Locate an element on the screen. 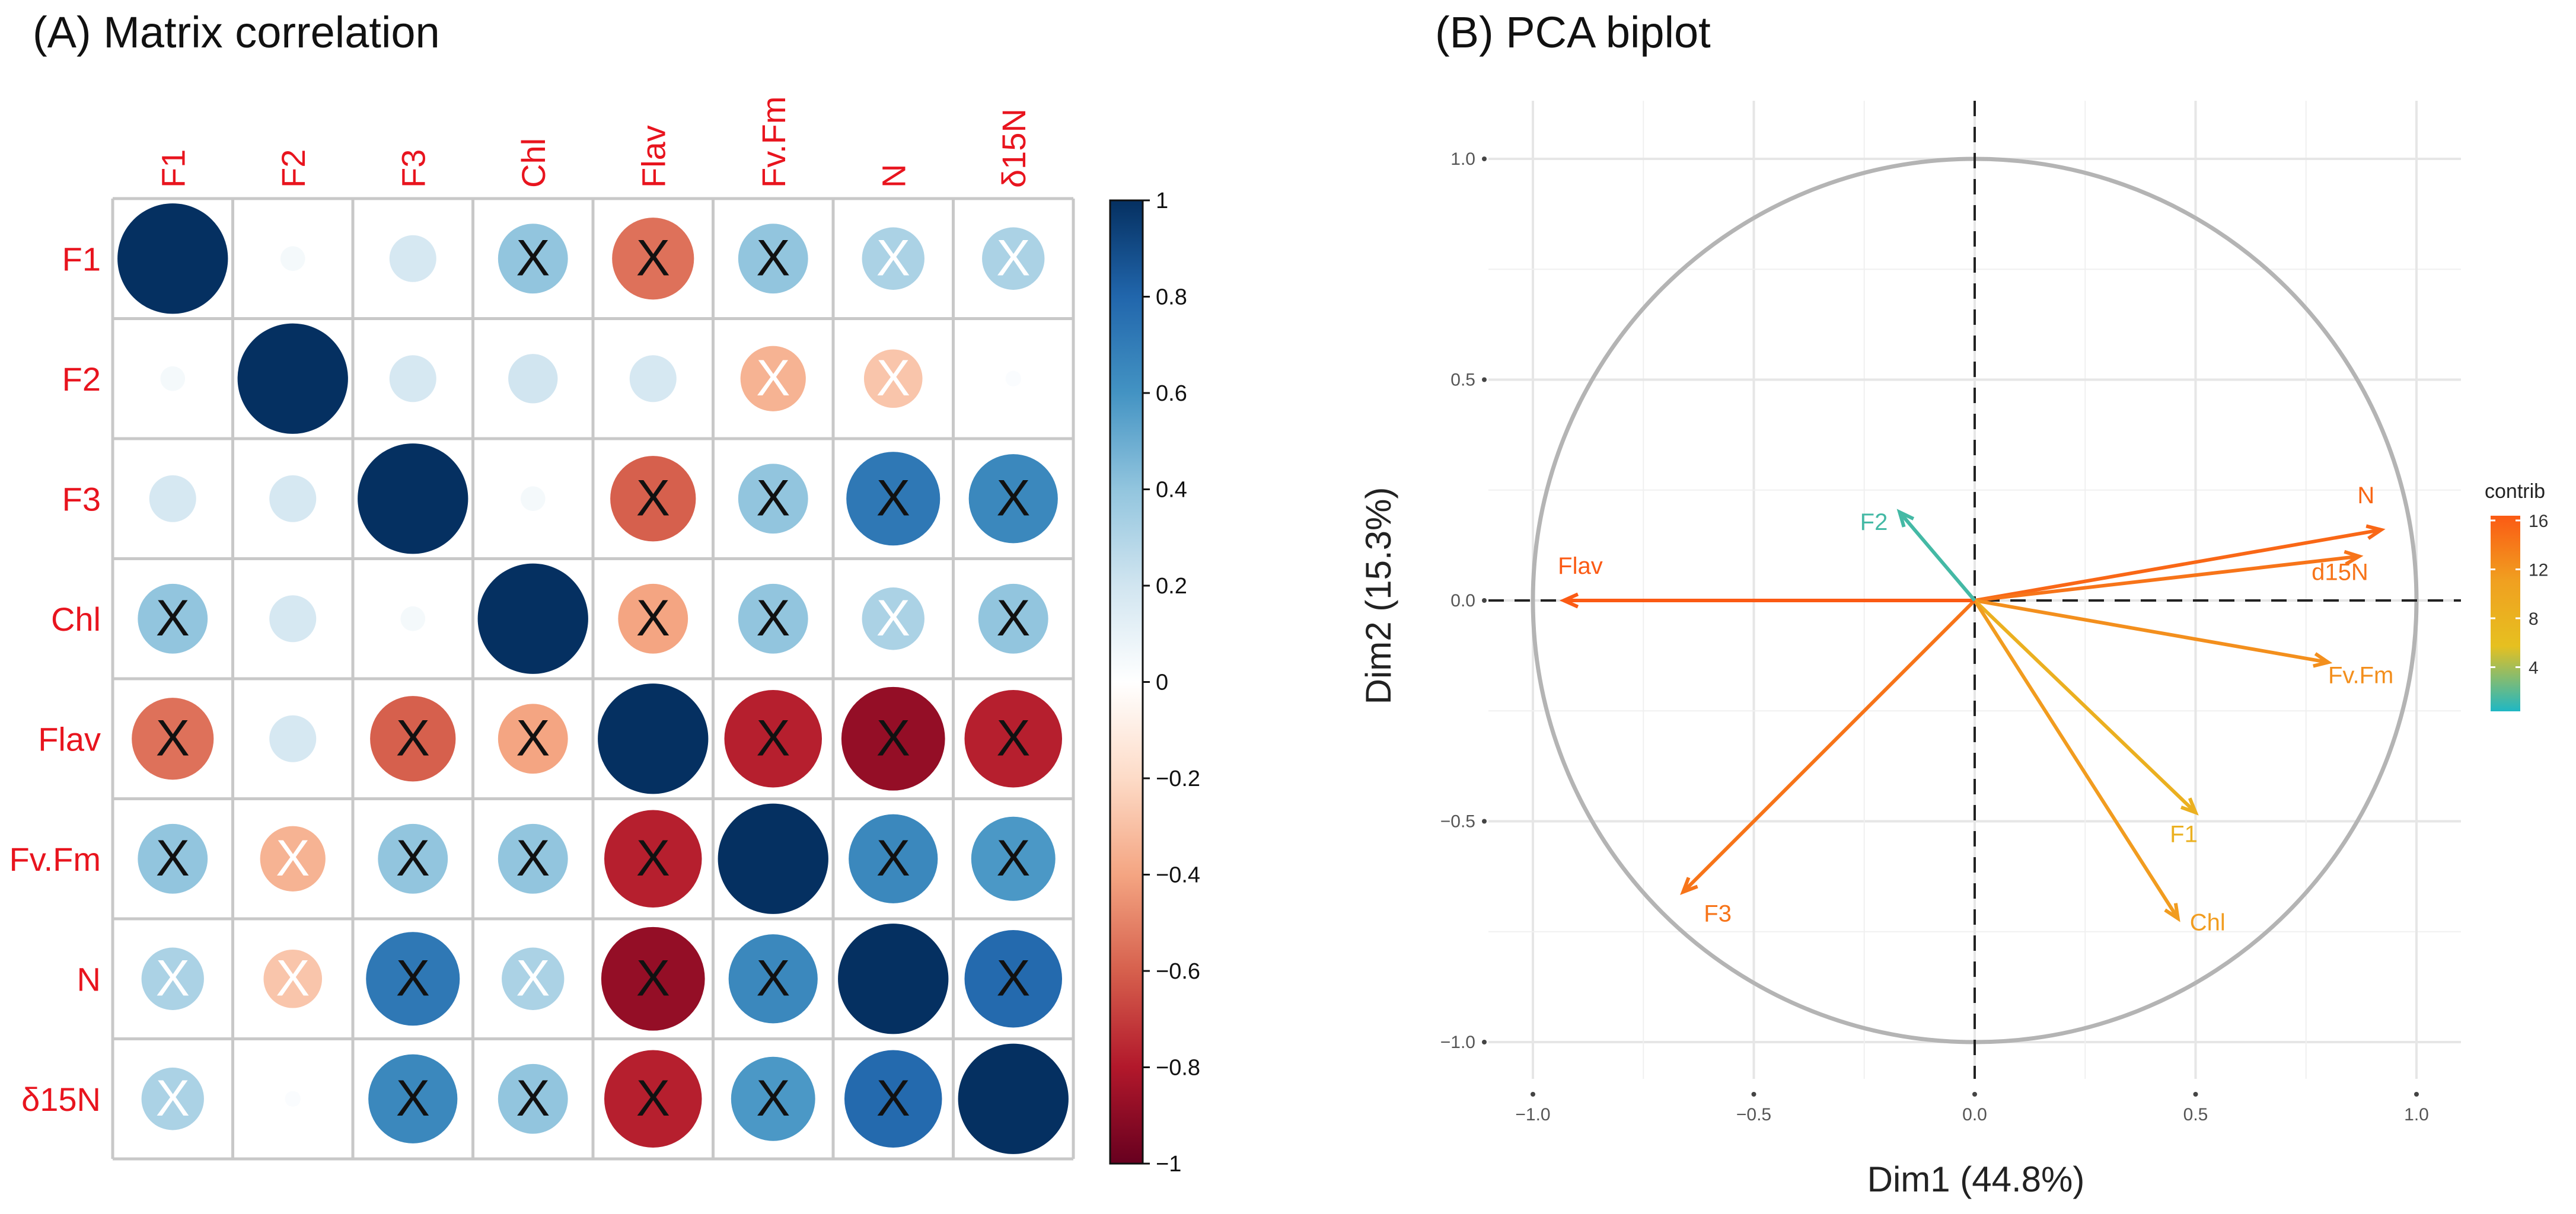 This screenshot has width=2576, height=1214. column-label: F3 is located at coordinates (413, 169).